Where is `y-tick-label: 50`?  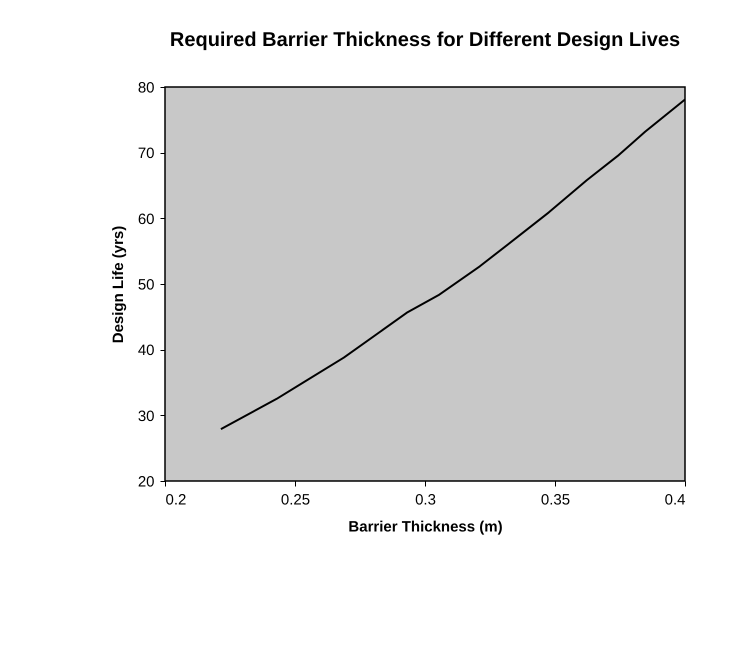
y-tick-label: 50 is located at coordinates (146, 285).